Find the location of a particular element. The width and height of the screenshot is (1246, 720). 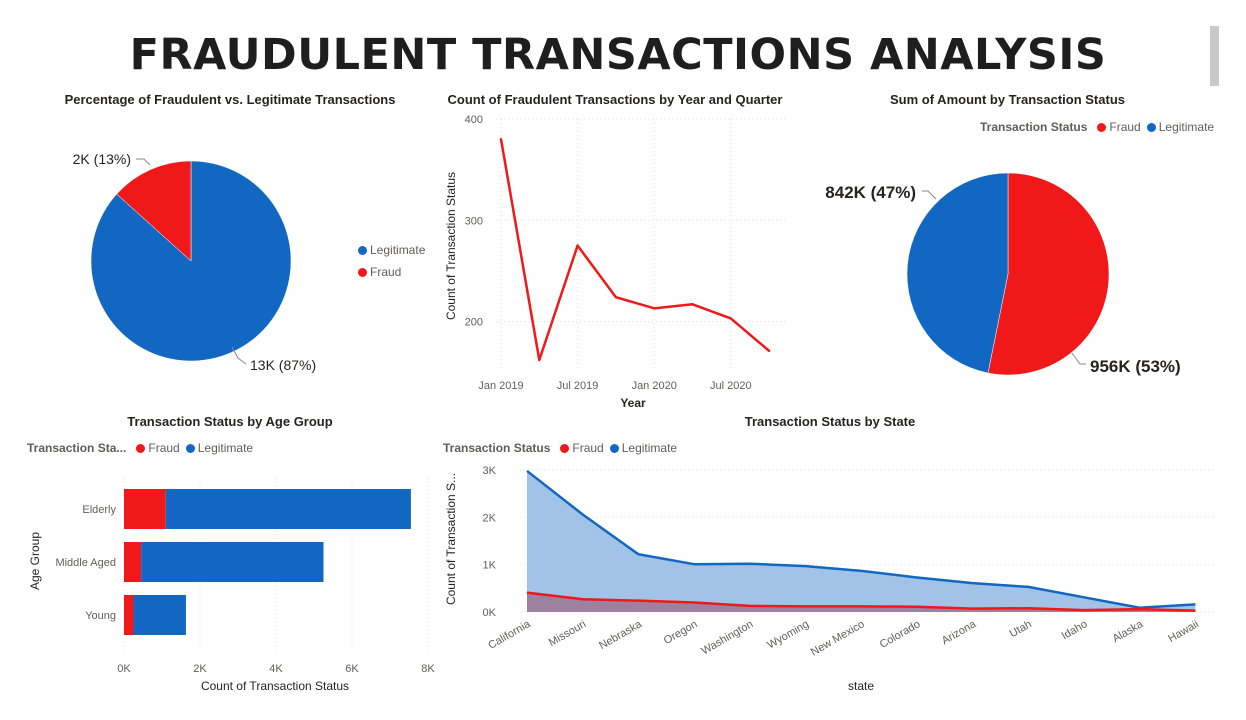

series-line-legitimate is located at coordinates (861, 539).